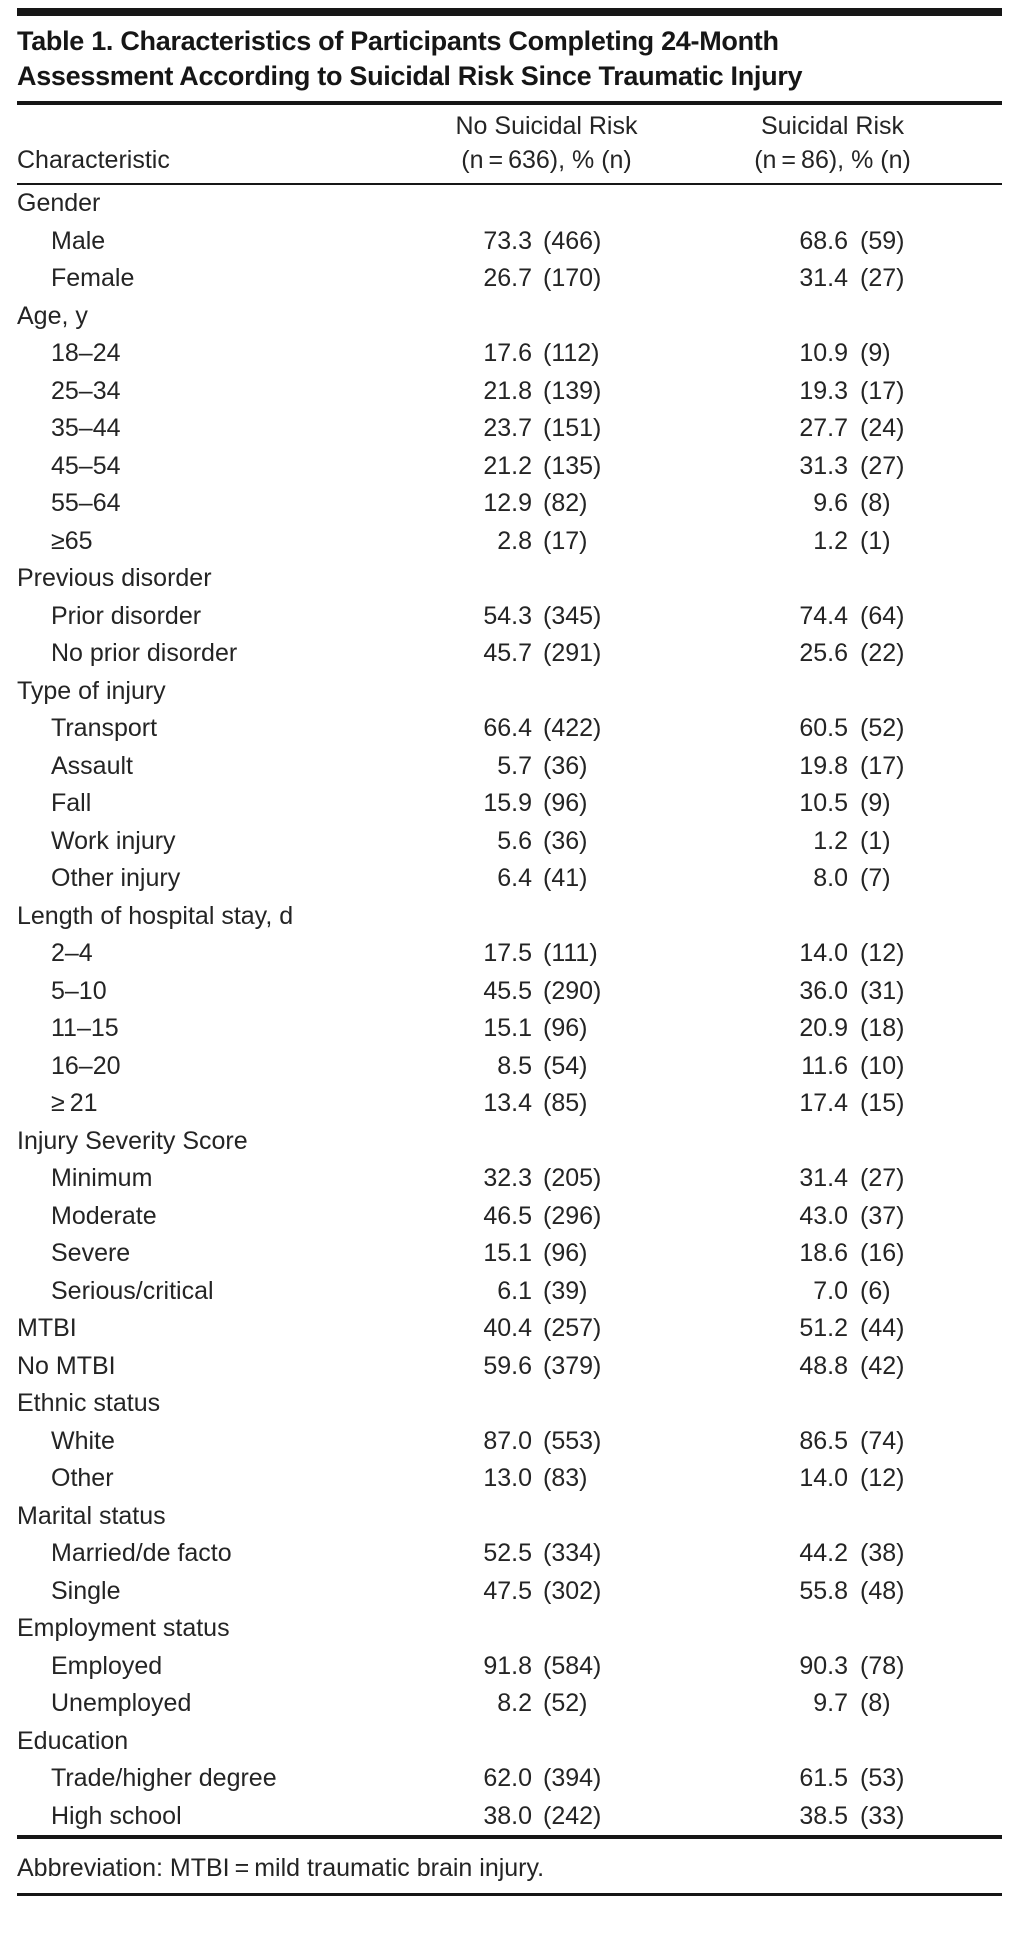  I want to click on no-risk-percent: 8.2, so click(514, 1703).